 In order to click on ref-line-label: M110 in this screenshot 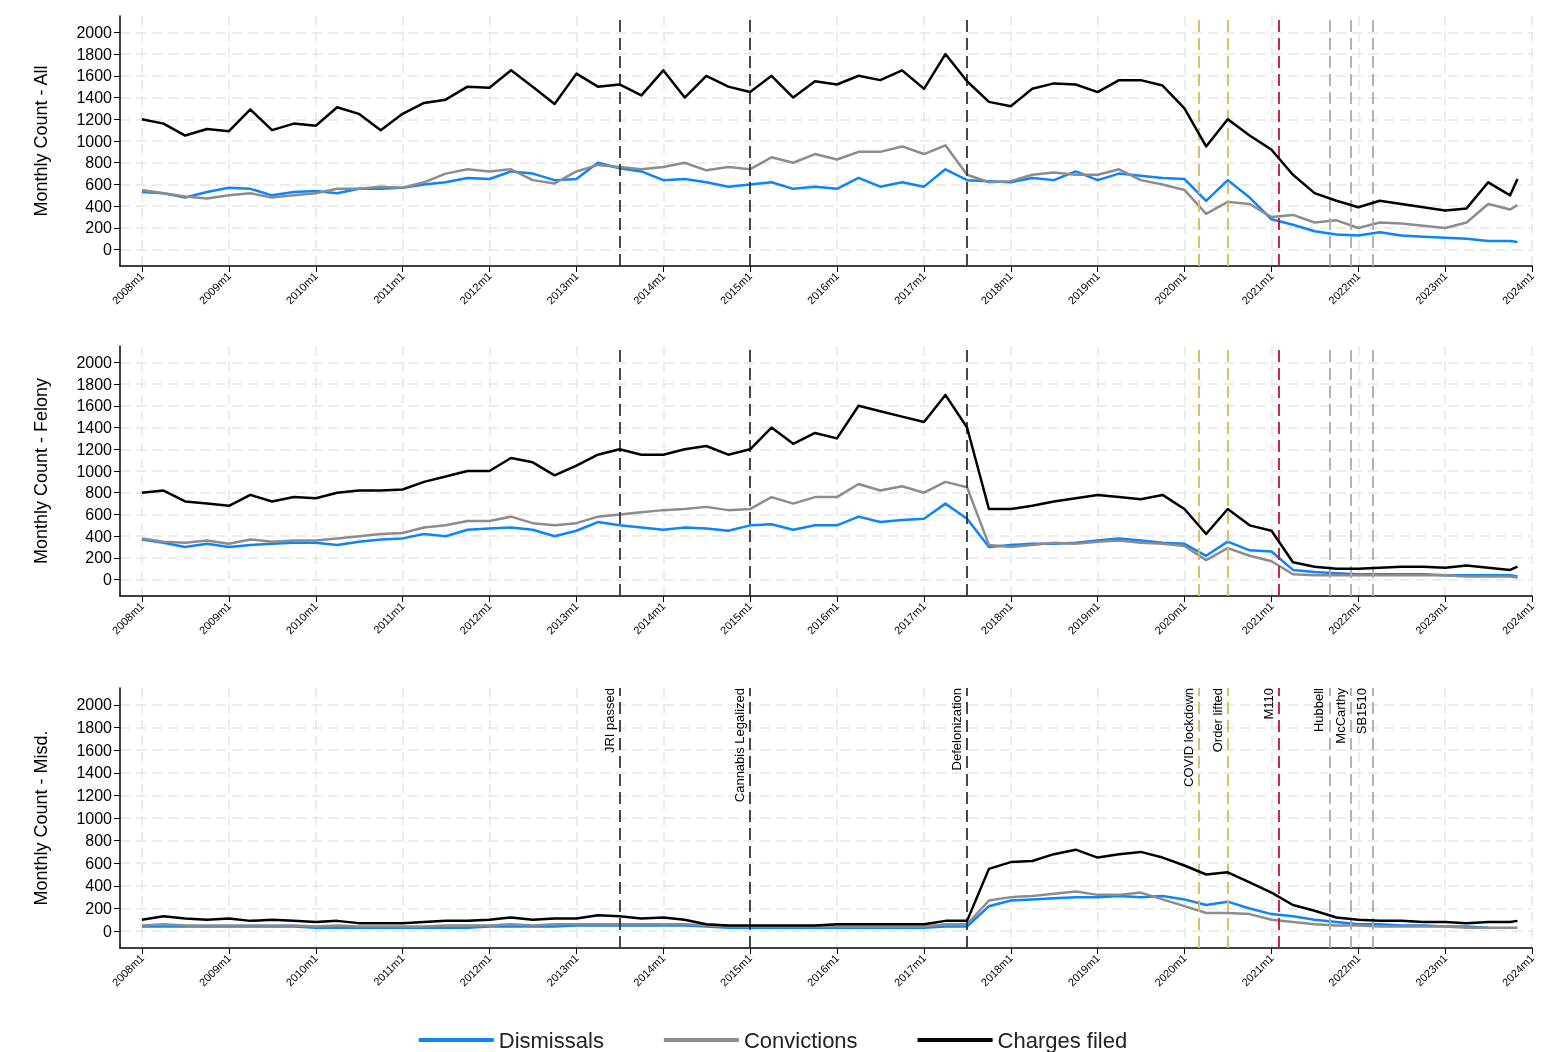, I will do `click(1268, 704)`.